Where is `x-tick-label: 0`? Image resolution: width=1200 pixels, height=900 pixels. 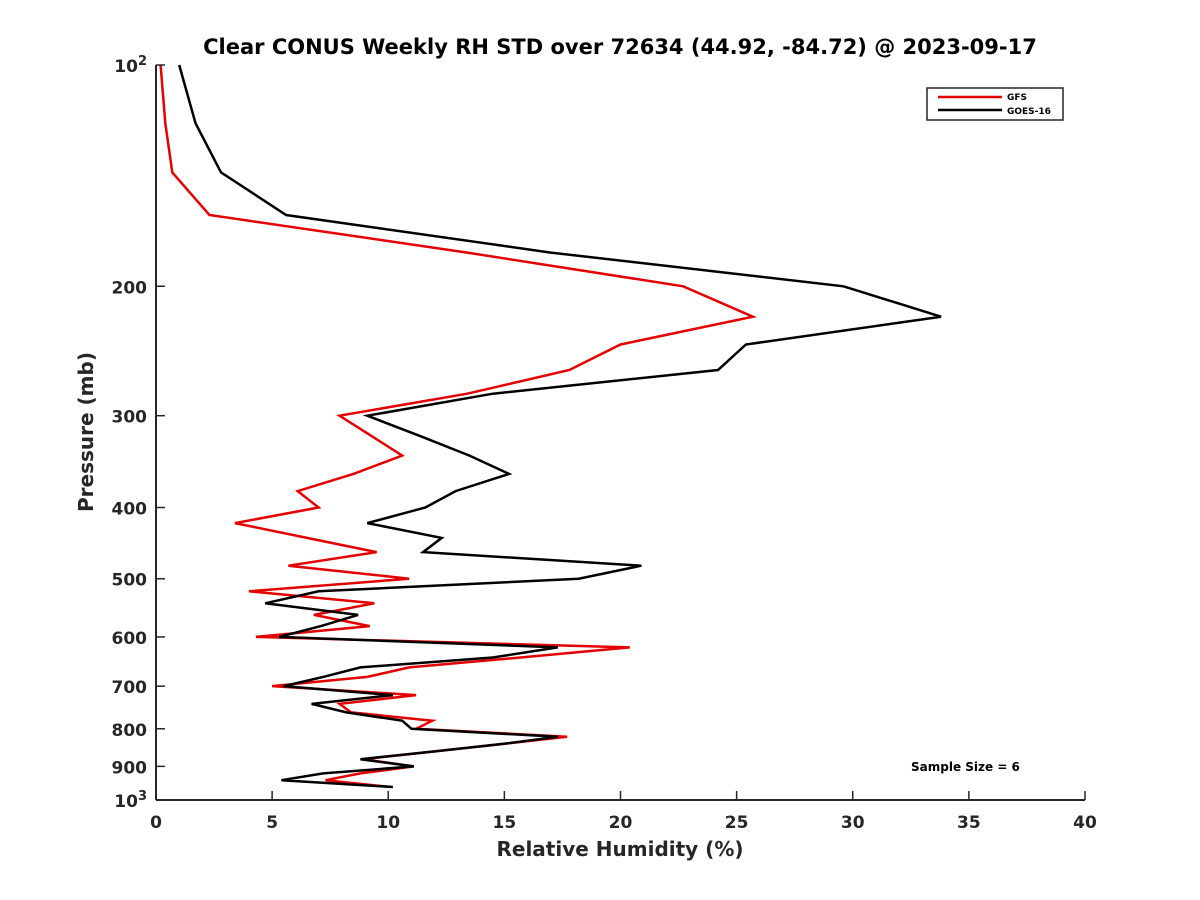 x-tick-label: 0 is located at coordinates (156, 823).